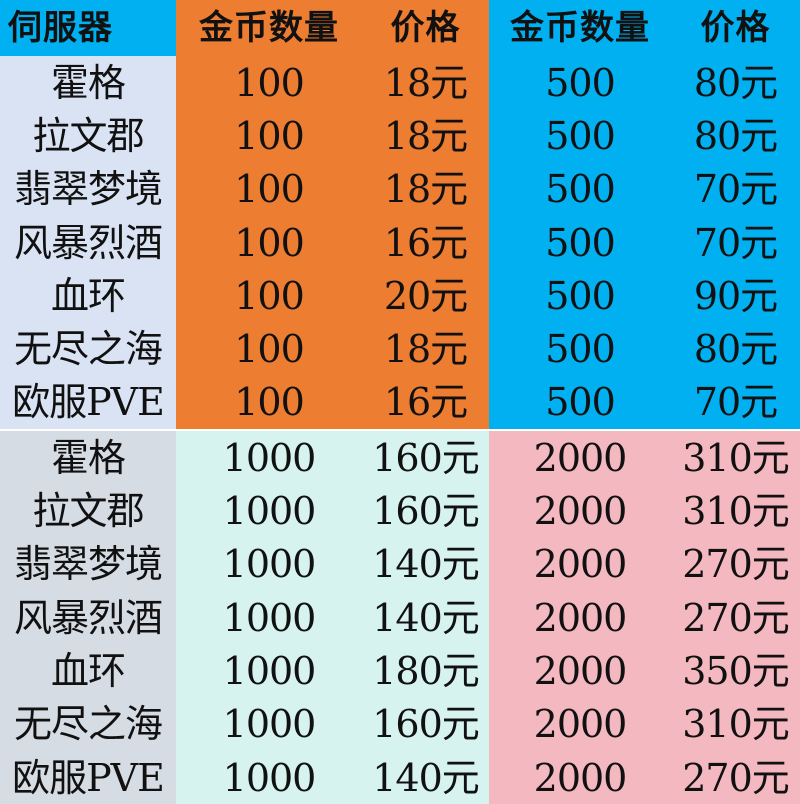 The width and height of the screenshot is (800, 804). I want to click on header-gold-amount-b: 金币数量, so click(580, 28).